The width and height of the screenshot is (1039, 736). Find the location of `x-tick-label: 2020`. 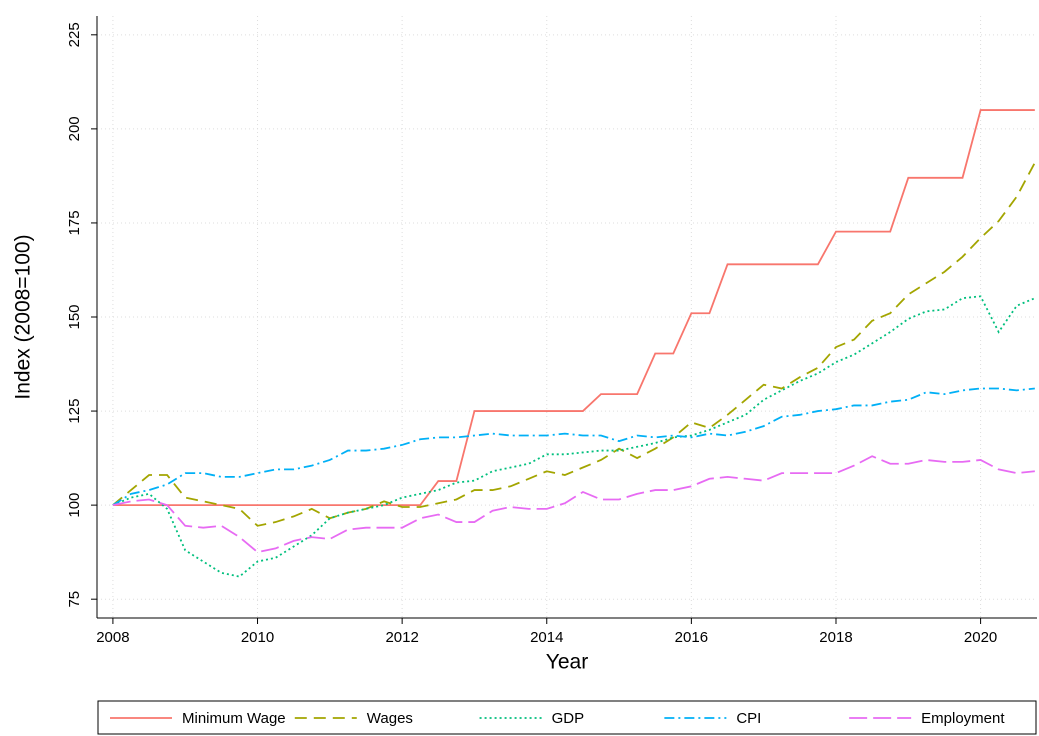

x-tick-label: 2020 is located at coordinates (980, 637).